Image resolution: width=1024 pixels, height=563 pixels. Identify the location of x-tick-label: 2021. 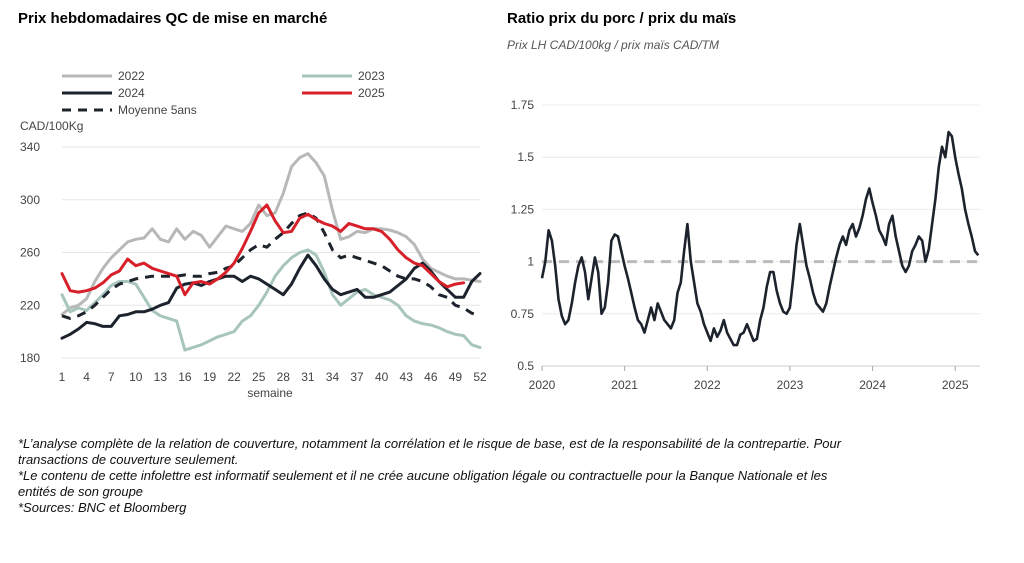
(624, 385).